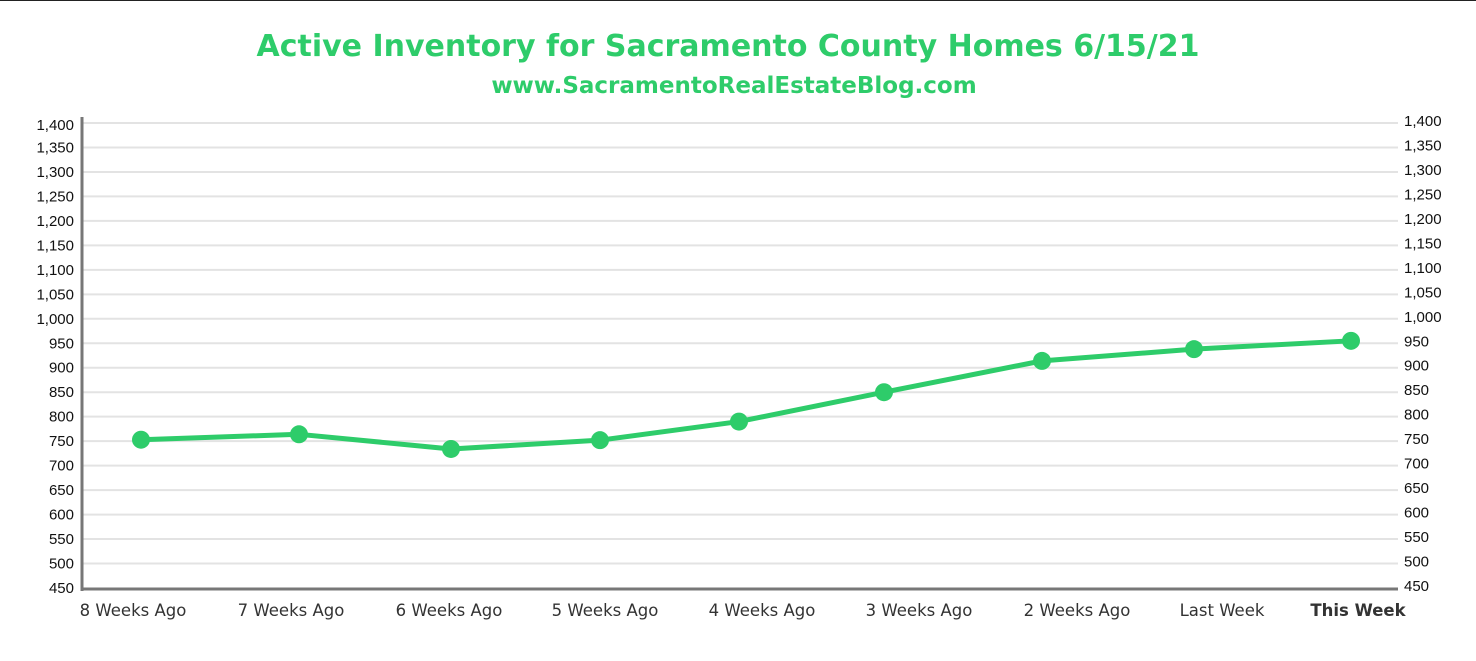 The height and width of the screenshot is (661, 1476). I want to click on x-tick-label: This Week, so click(1358, 610).